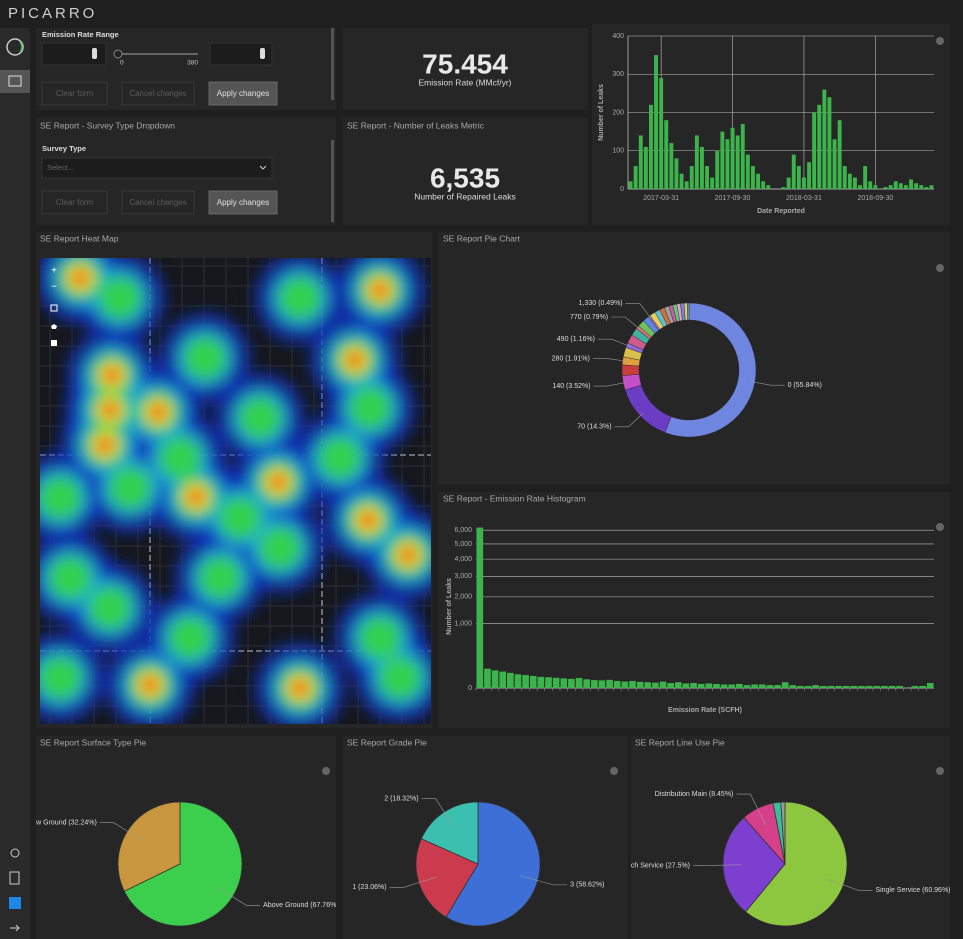 The height and width of the screenshot is (939, 963). Describe the element at coordinates (680, 742) in the screenshot. I see `panel-title: SE Report Line Use Pie` at that location.